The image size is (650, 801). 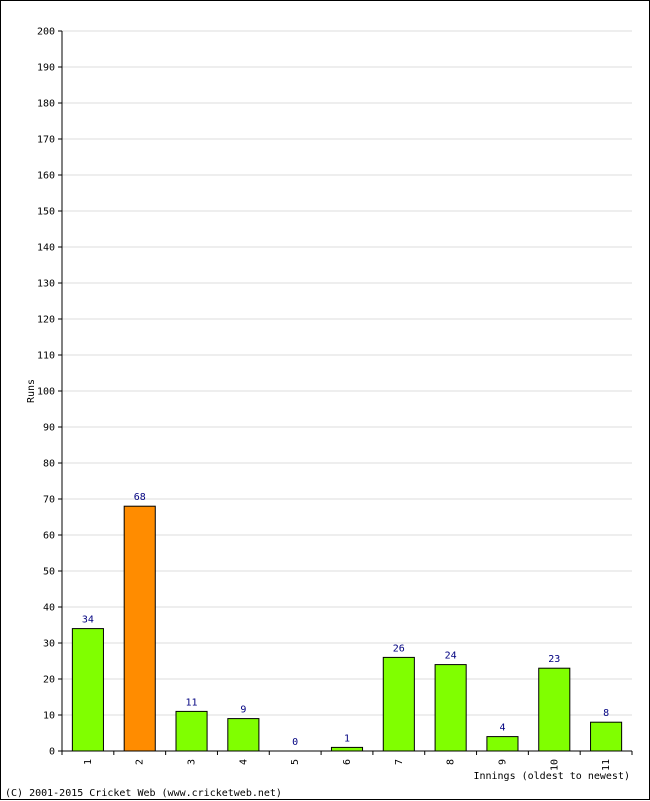 I want to click on y-tick-label: 100, so click(x=46, y=392).